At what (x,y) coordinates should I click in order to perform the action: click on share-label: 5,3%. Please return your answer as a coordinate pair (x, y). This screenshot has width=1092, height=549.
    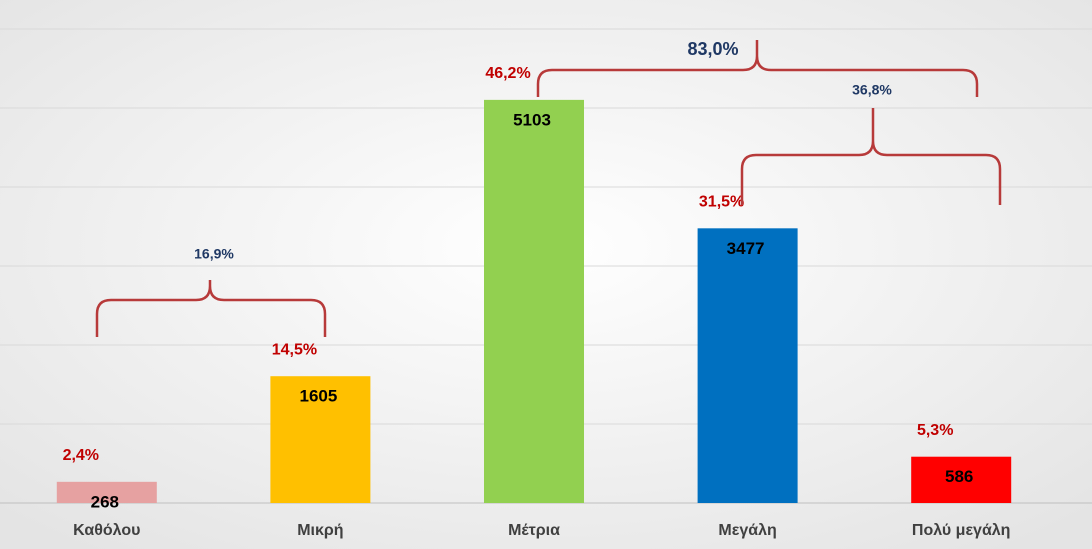
    Looking at the image, I should click on (935, 430).